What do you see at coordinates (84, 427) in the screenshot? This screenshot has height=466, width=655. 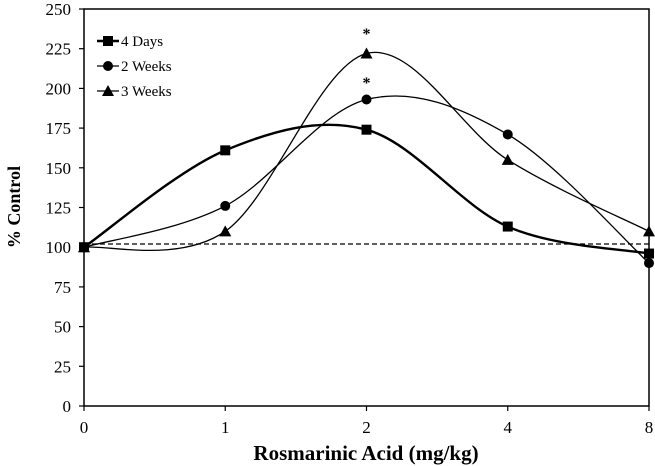 I see `x-tick-label: 0` at bounding box center [84, 427].